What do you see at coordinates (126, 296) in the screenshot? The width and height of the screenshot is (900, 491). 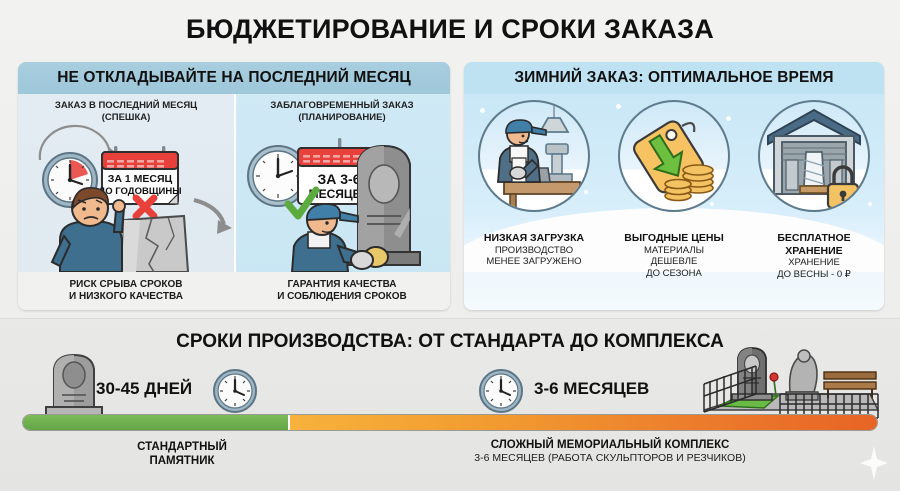 I see `rush-caption-line2: И НИЗКОГО КАЧЕСТВА` at bounding box center [126, 296].